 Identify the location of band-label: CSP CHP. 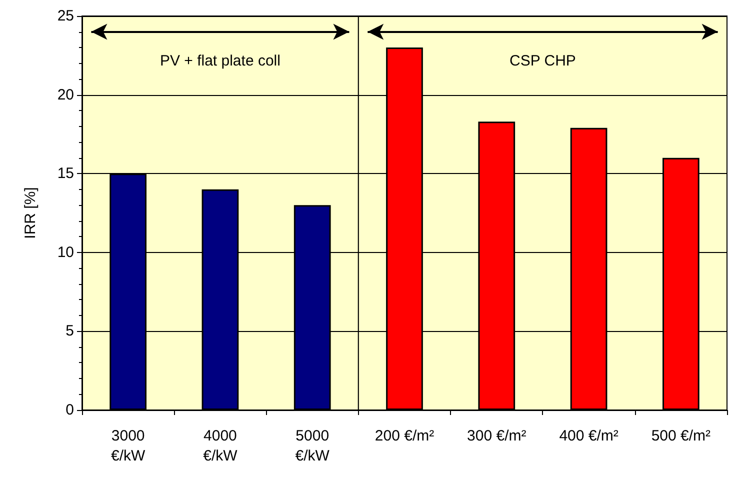
(543, 61).